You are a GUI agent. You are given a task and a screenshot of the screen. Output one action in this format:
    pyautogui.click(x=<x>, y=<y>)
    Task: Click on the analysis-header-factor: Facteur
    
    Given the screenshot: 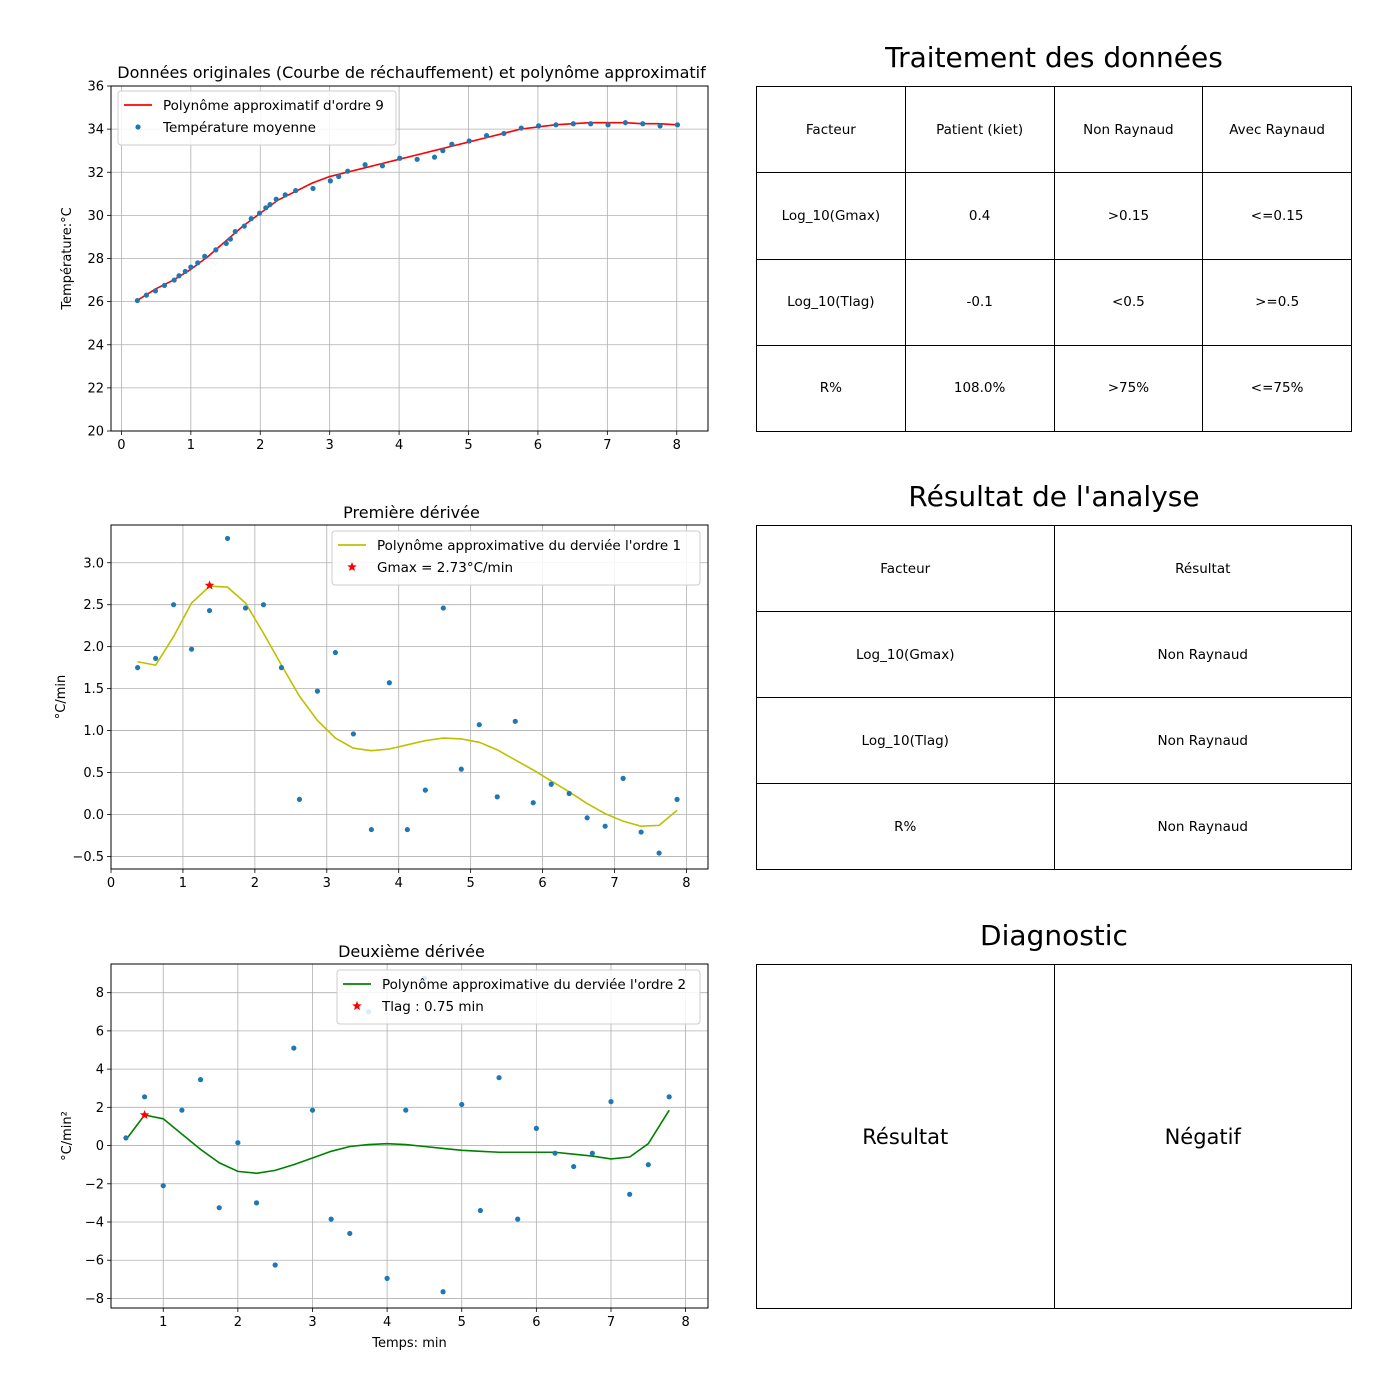 What is the action you would take?
    pyautogui.click(x=905, y=568)
    